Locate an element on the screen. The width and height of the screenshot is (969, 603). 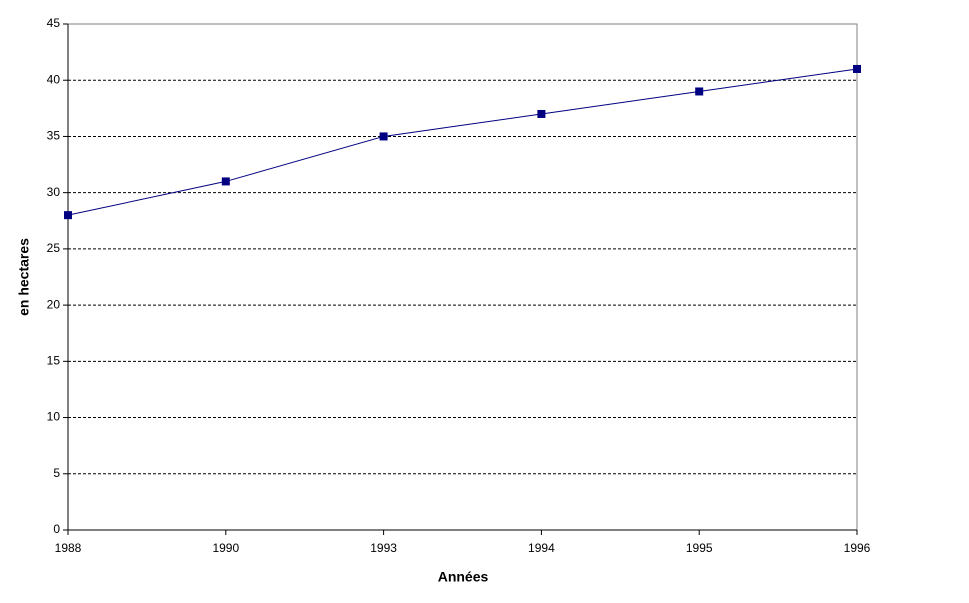
x-tick-label: 1993 is located at coordinates (383, 548).